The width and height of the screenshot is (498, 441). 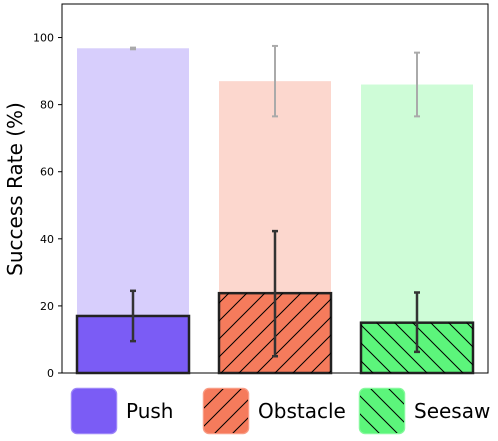 I want to click on y-tick-label: 60, so click(x=47, y=172).